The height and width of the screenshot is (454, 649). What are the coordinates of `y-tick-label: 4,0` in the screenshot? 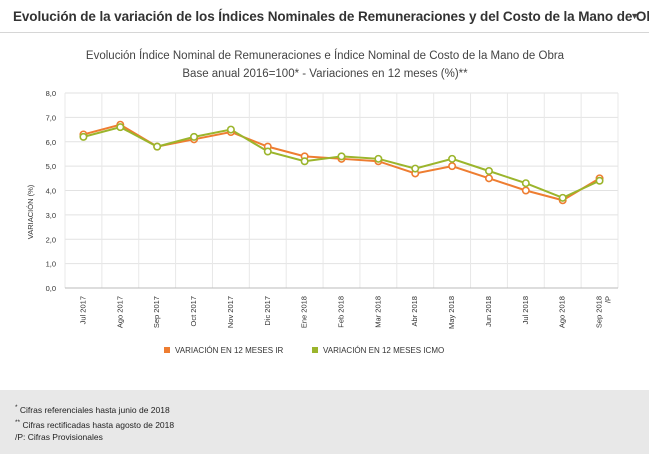 It's located at (51, 191).